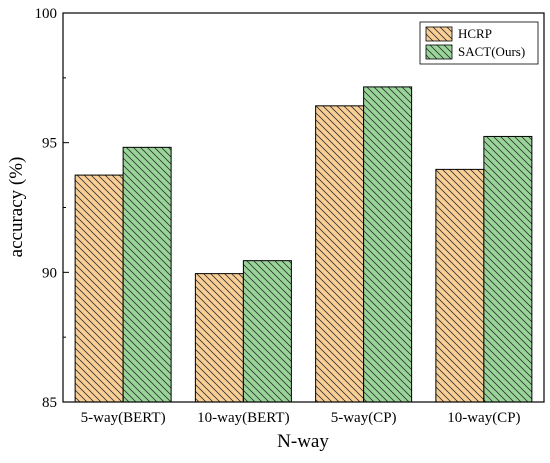 This screenshot has height=463, width=550. What do you see at coordinates (479, 43) in the screenshot?
I see `legend: HCRP SACT(Ours)` at bounding box center [479, 43].